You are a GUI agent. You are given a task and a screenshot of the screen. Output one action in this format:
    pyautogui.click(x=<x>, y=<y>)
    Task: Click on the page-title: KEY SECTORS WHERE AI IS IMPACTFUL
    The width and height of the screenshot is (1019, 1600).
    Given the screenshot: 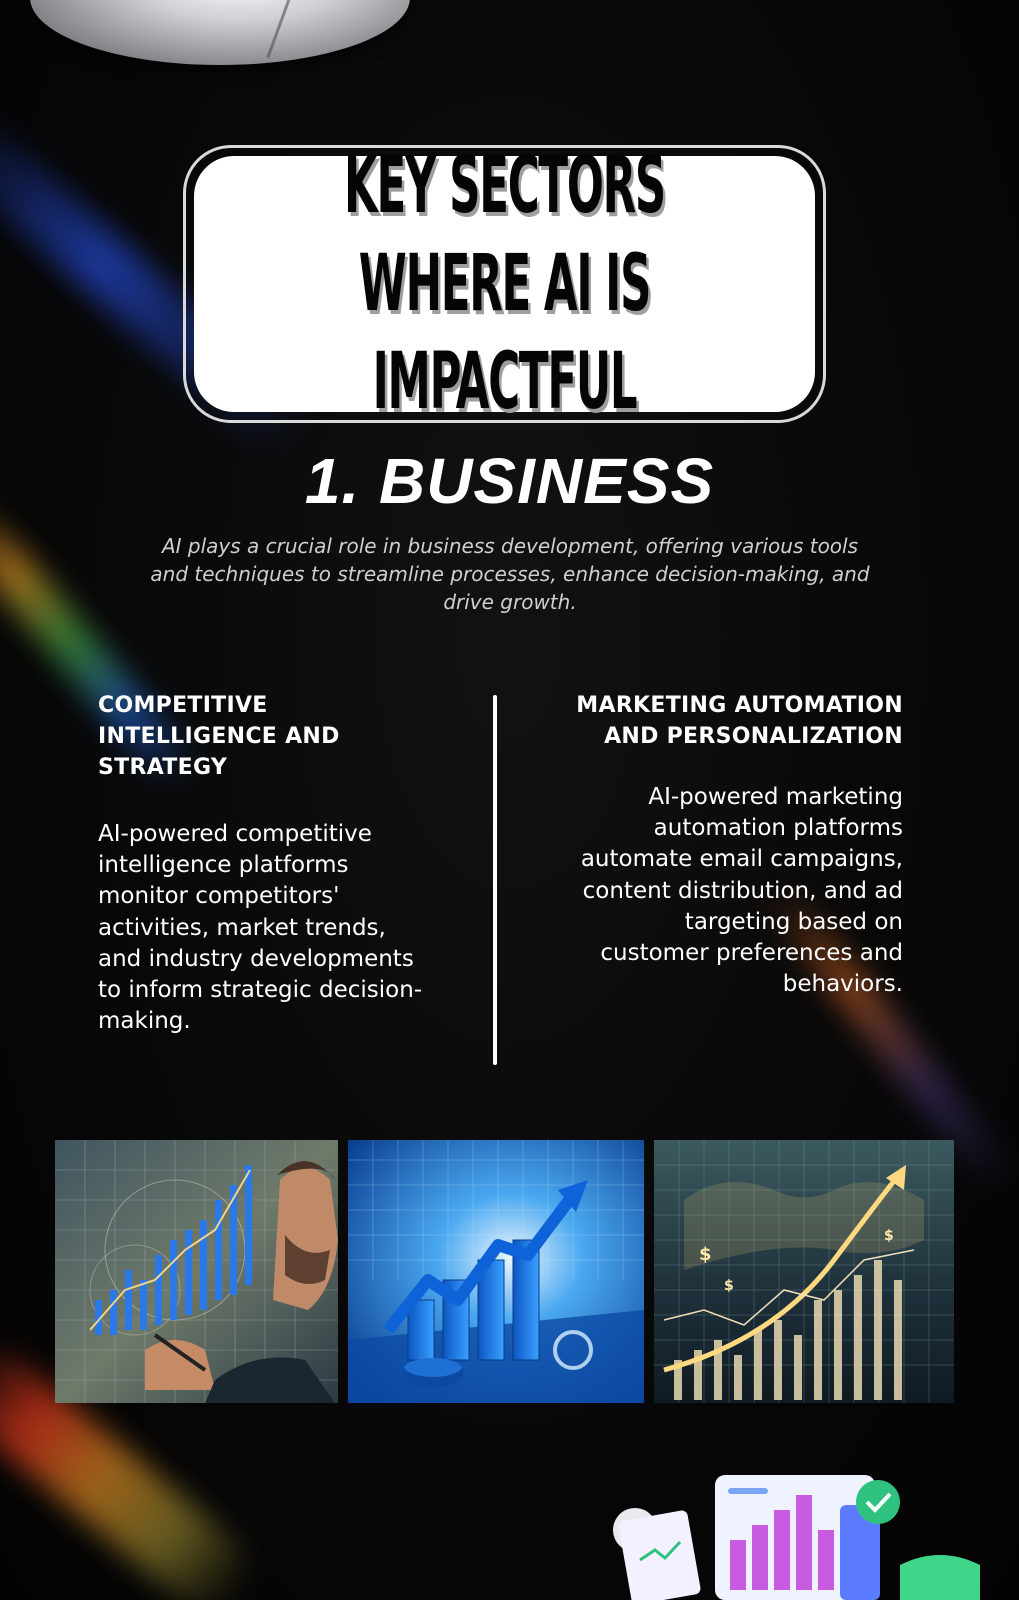 What is the action you would take?
    pyautogui.click(x=505, y=284)
    